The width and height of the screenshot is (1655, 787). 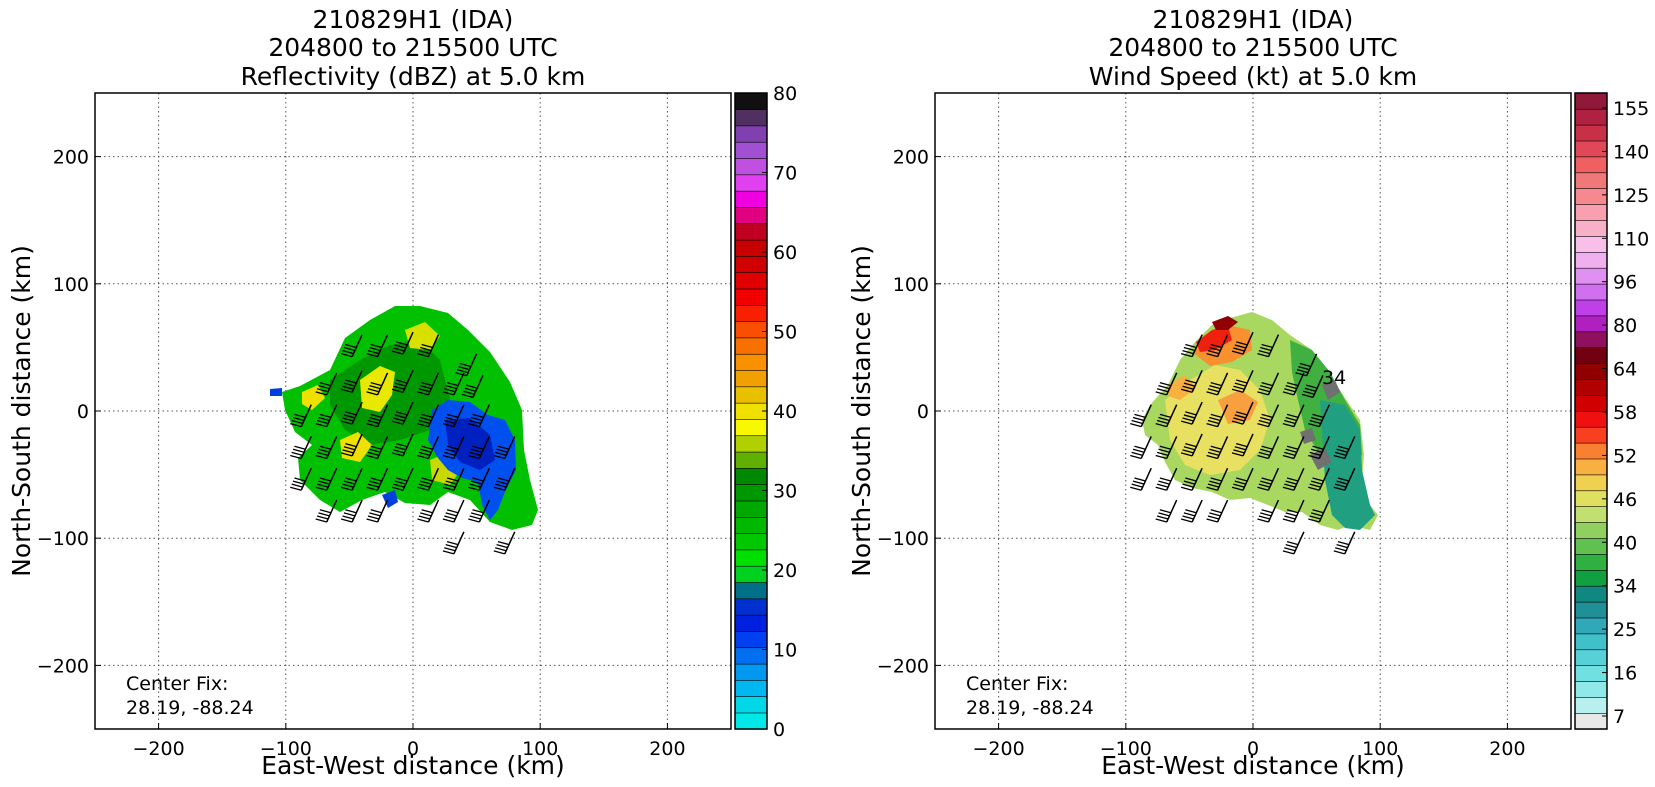 I want to click on colorbar, so click(x=1591, y=411).